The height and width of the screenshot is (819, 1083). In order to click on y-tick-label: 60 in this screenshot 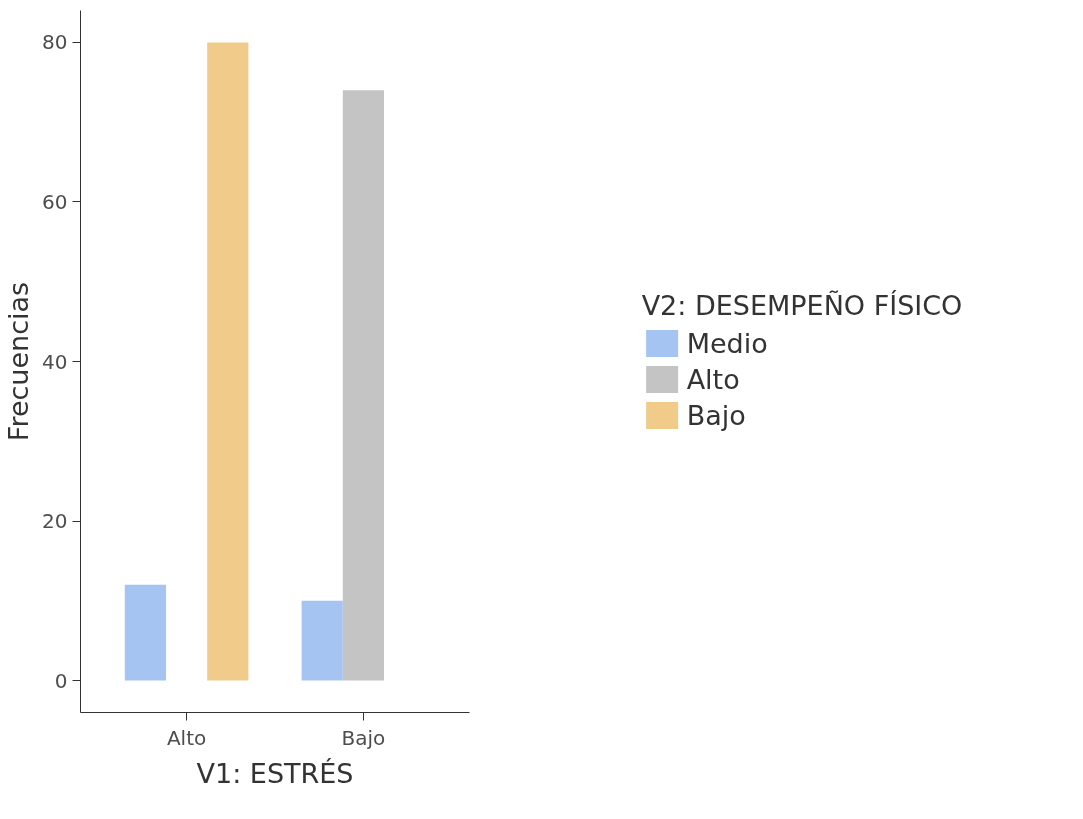, I will do `click(55, 201)`.